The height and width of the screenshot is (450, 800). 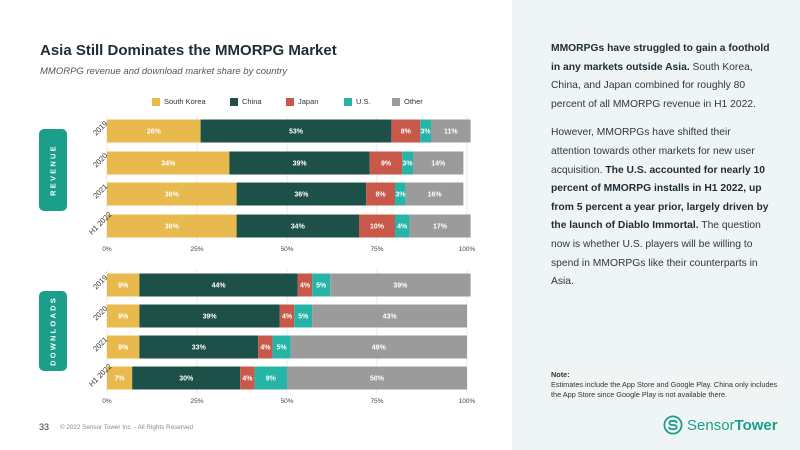 I want to click on revenue-data-label: 26%, so click(x=154, y=132).